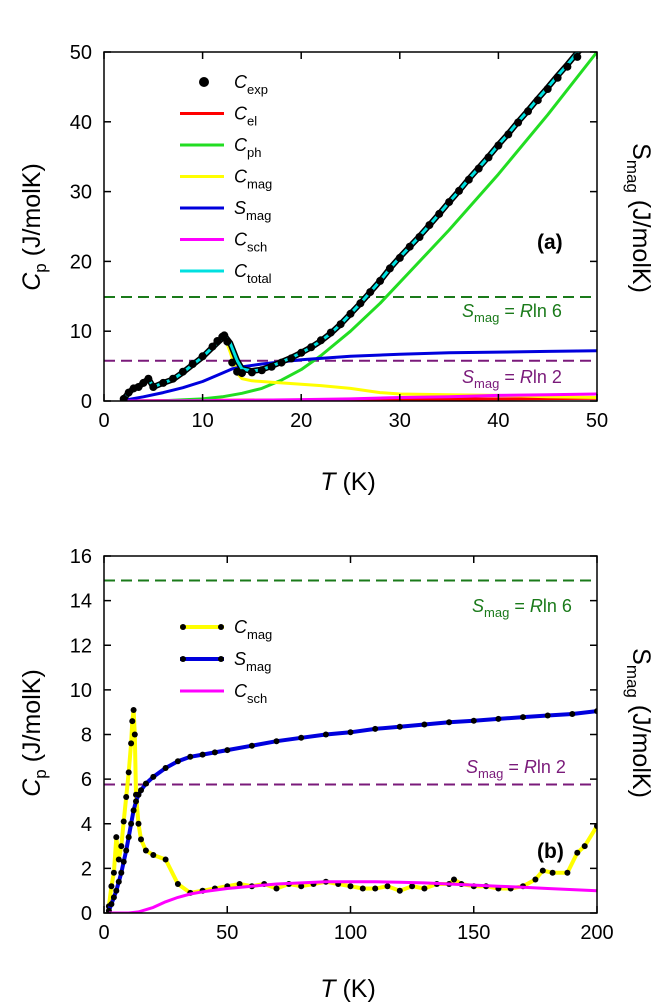 This screenshot has width=663, height=1007. What do you see at coordinates (253, 273) in the screenshot?
I see `legend-label: Ctotal` at bounding box center [253, 273].